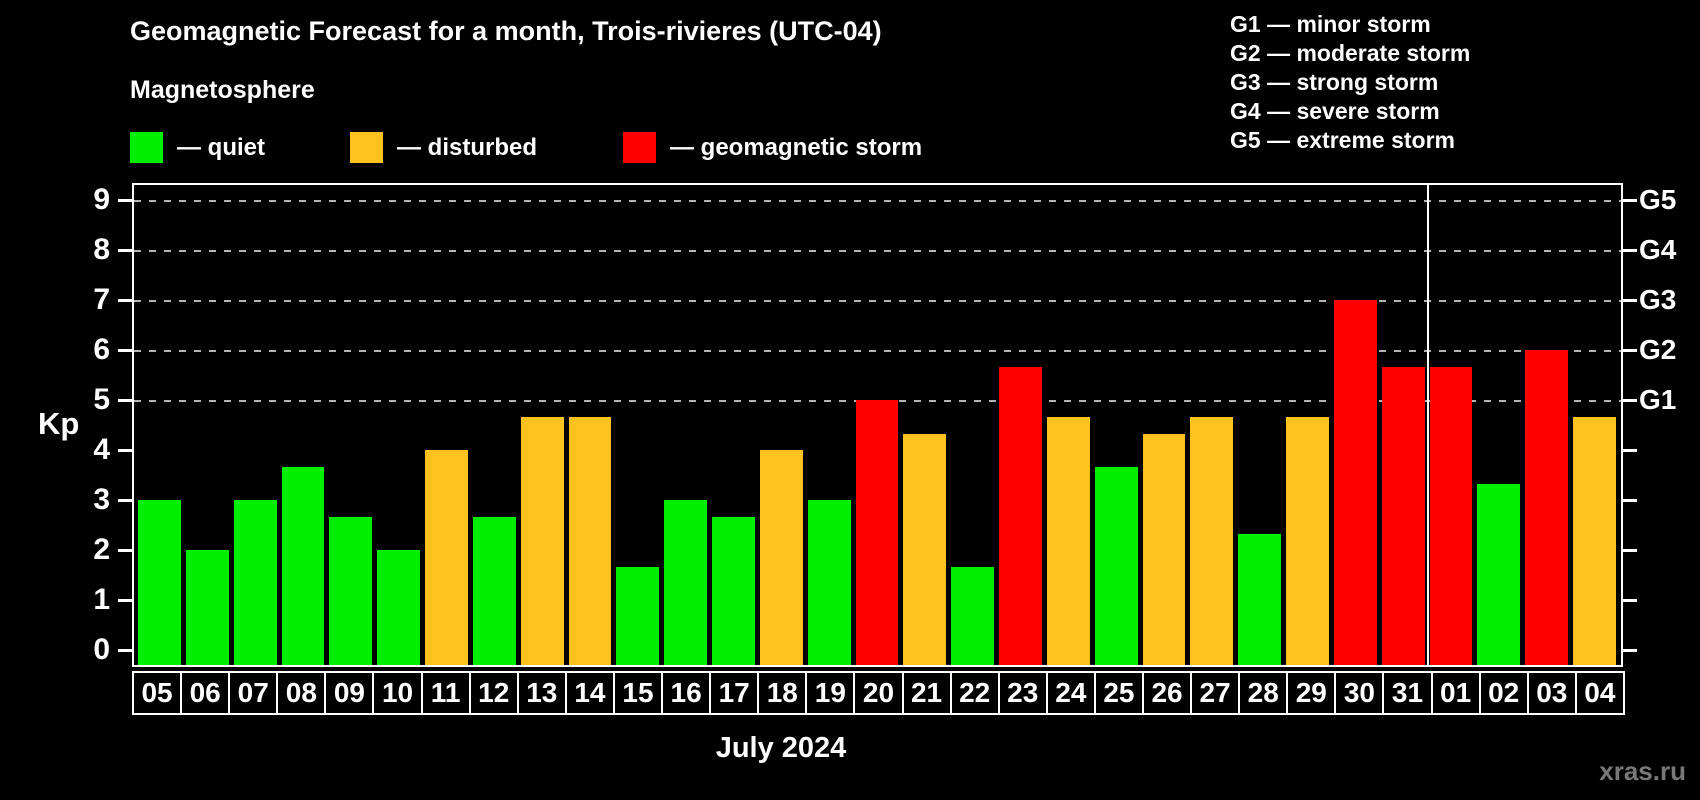 Image resolution: width=1700 pixels, height=800 pixels. Describe the element at coordinates (59, 423) in the screenshot. I see `y-axis-label: Kp` at that location.